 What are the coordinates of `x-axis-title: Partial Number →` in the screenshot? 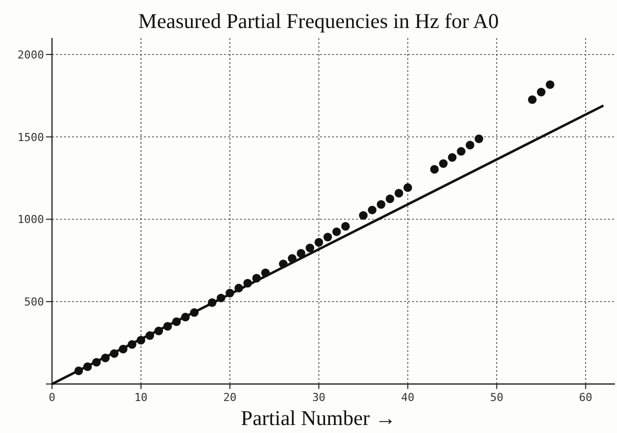 It's located at (318, 418).